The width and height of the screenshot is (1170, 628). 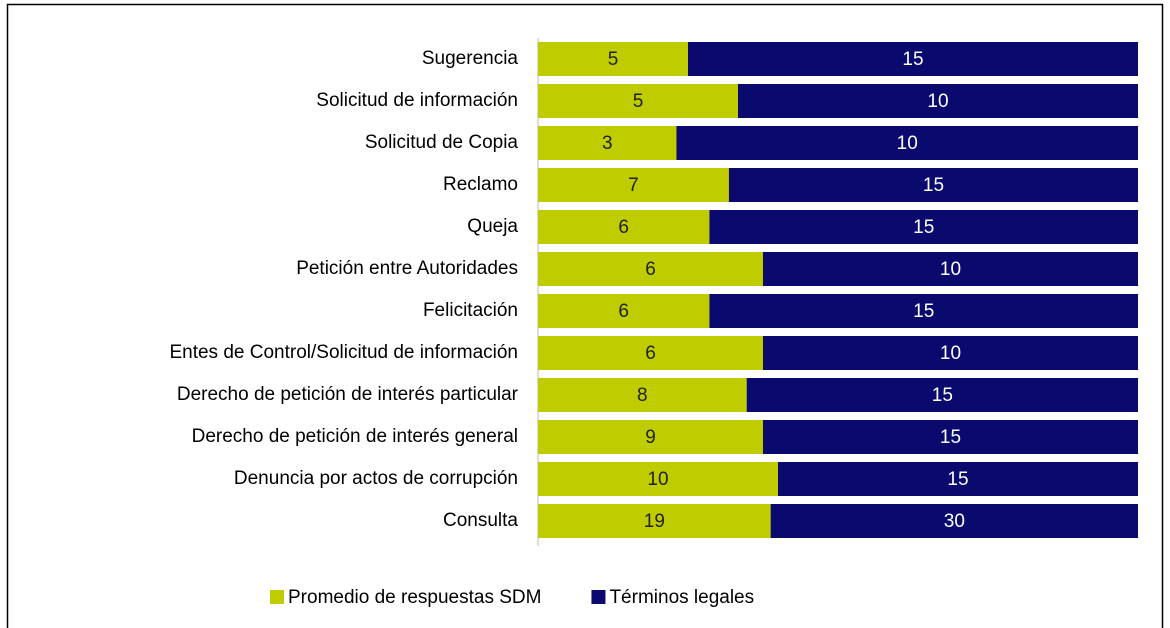 I want to click on data-label: 19, so click(x=654, y=521).